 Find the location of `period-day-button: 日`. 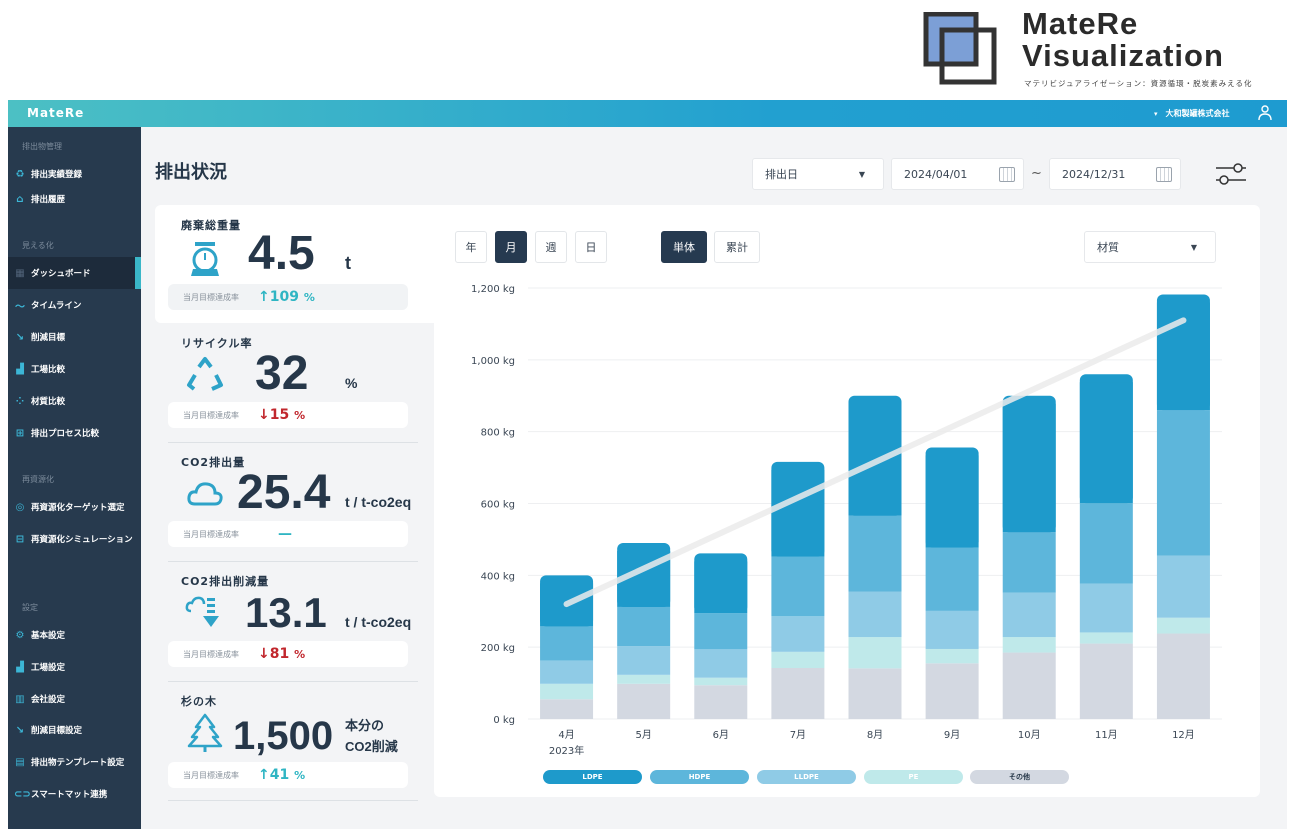

period-day-button: 日 is located at coordinates (591, 247).